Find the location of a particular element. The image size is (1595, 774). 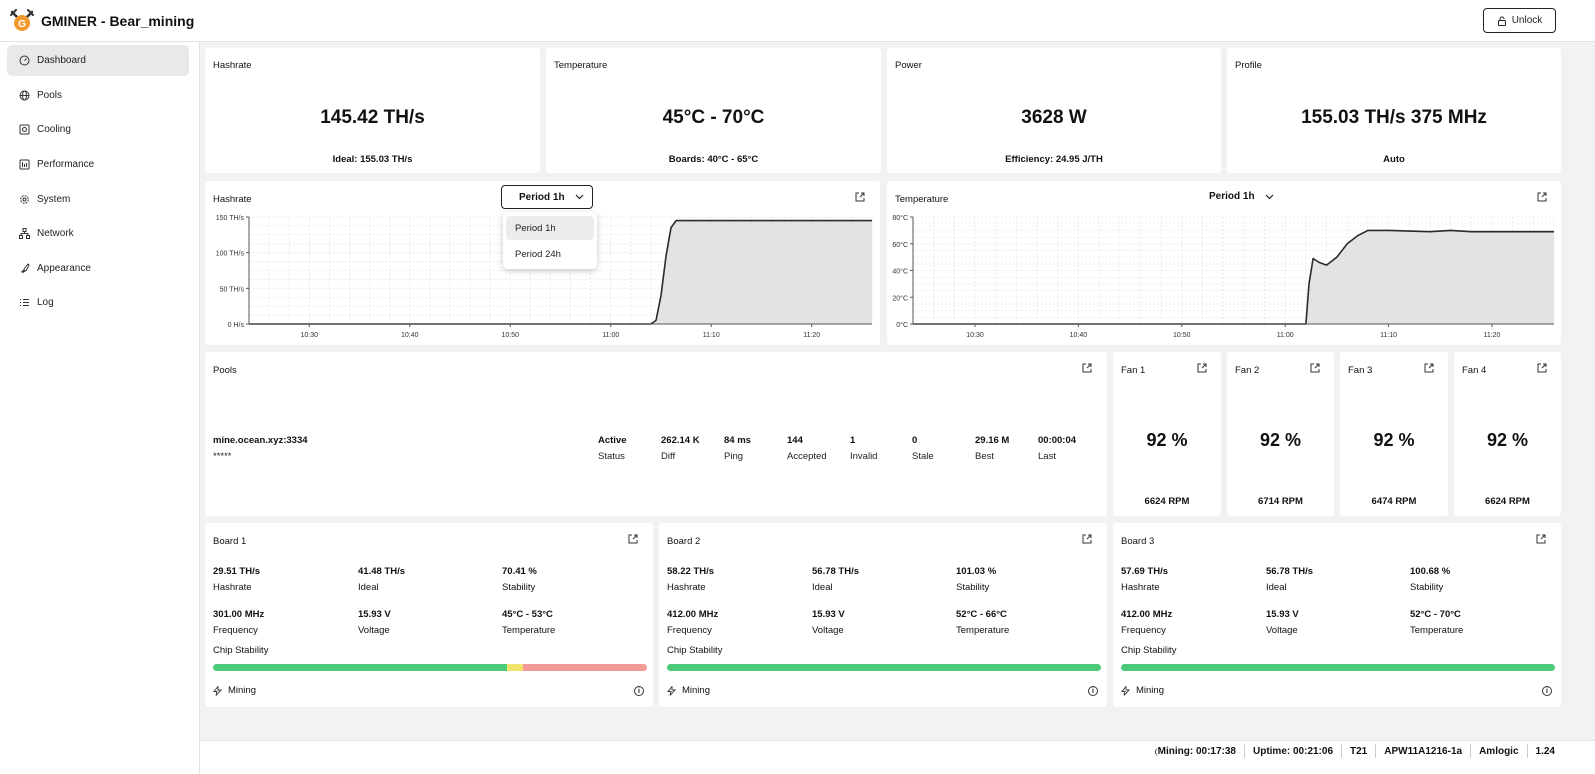

hashrate-ideal: Ideal: 155.03 TH/s is located at coordinates (372, 159).